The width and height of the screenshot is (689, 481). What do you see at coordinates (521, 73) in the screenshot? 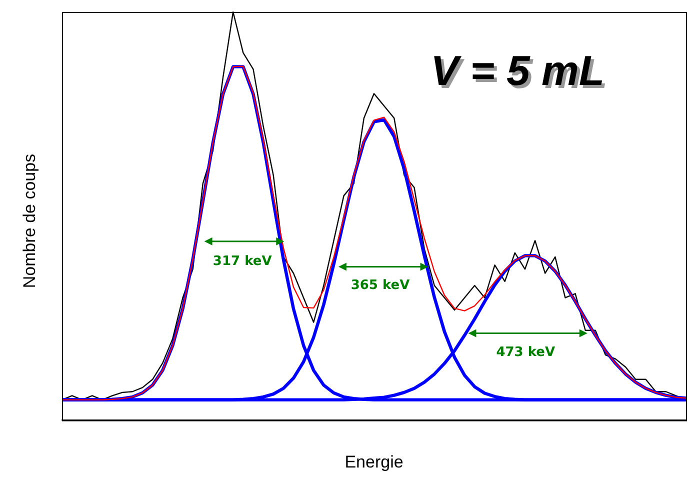
I see `annotation: V = 5 mL` at bounding box center [521, 73].